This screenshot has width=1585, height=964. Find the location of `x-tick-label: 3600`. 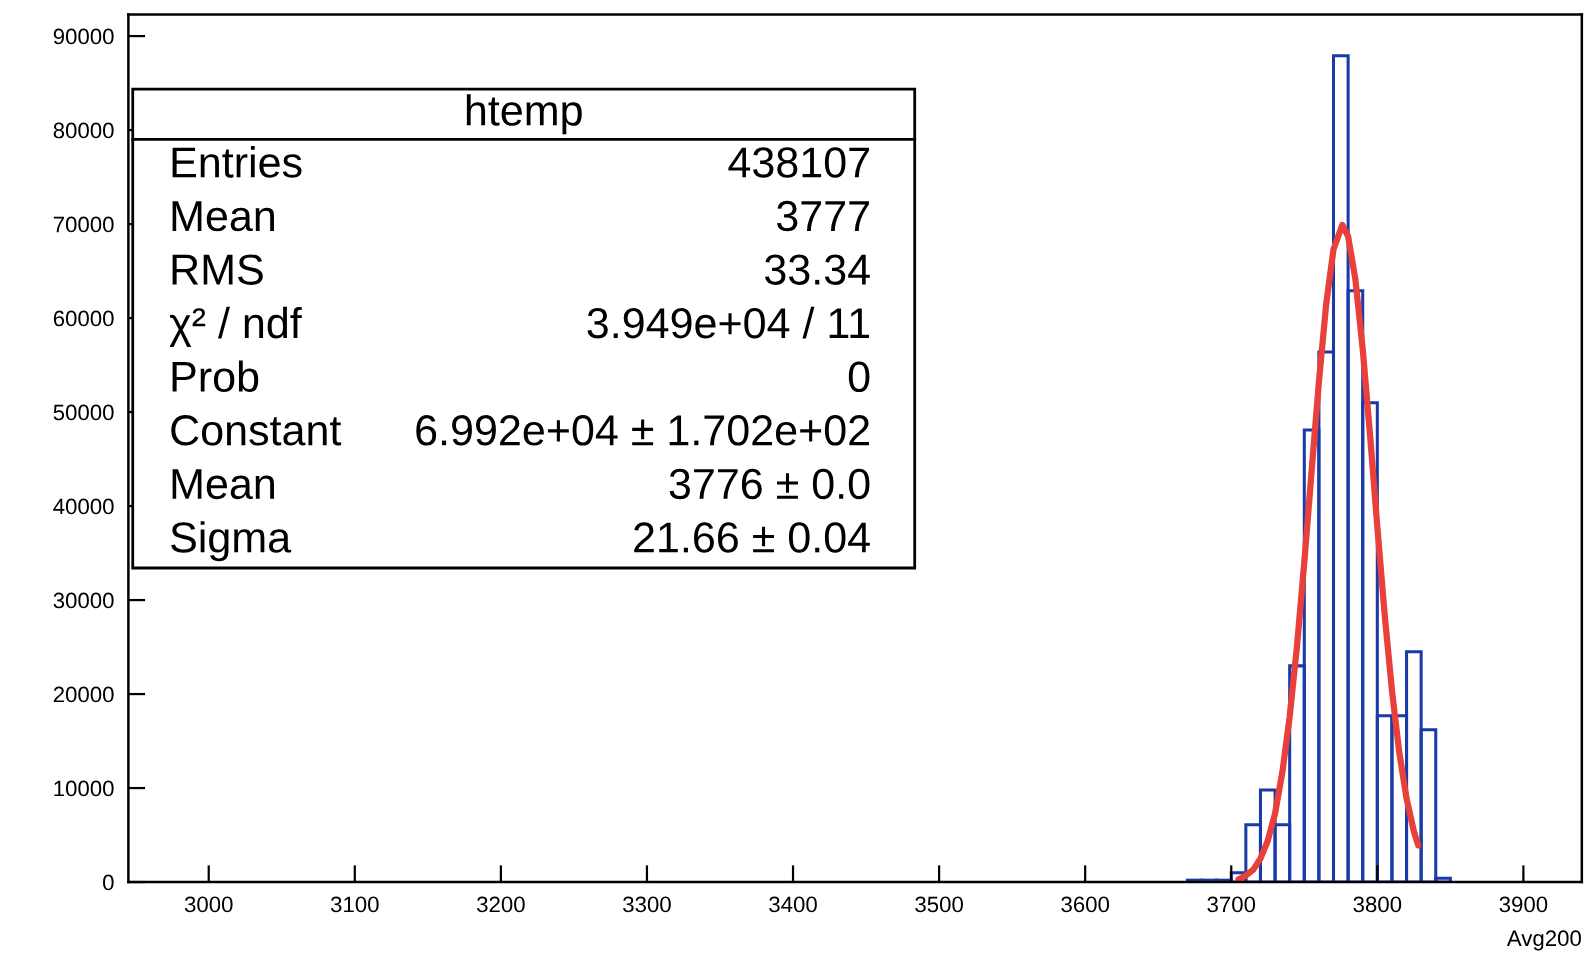

x-tick-label: 3600 is located at coordinates (1085, 904).